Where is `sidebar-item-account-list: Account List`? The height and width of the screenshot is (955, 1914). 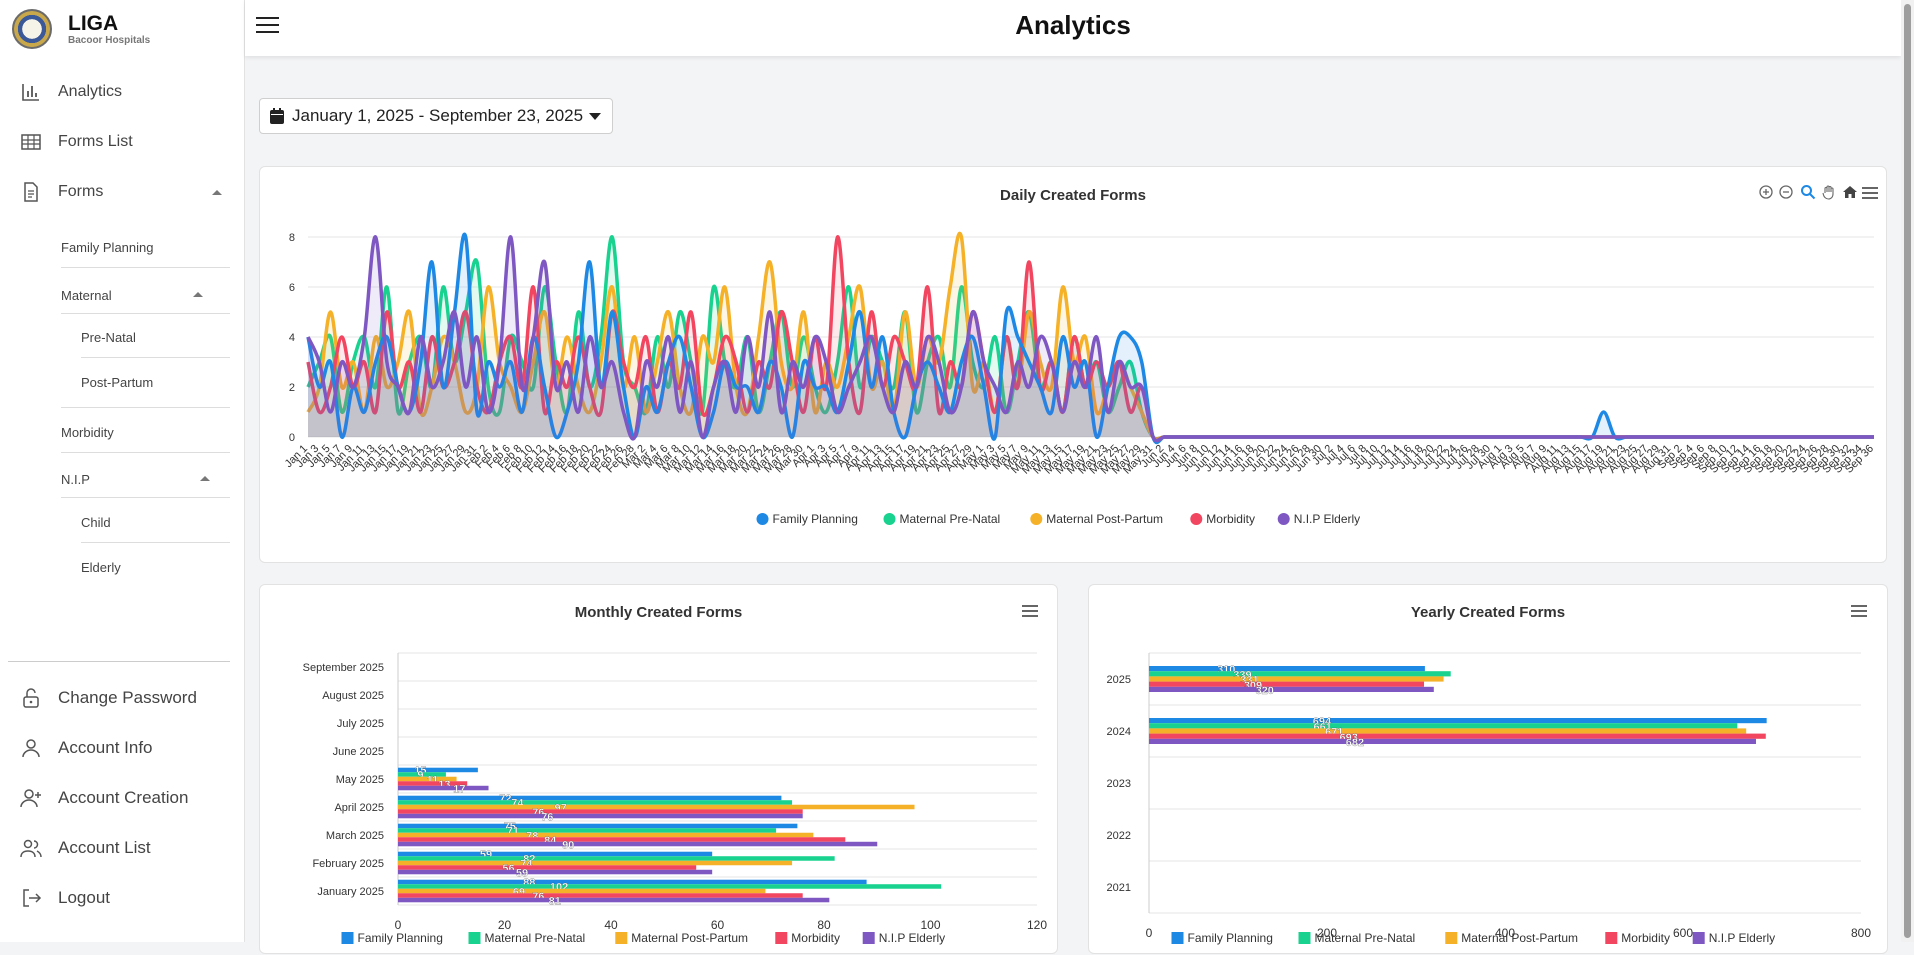 sidebar-item-account-list: Account List is located at coordinates (122, 848).